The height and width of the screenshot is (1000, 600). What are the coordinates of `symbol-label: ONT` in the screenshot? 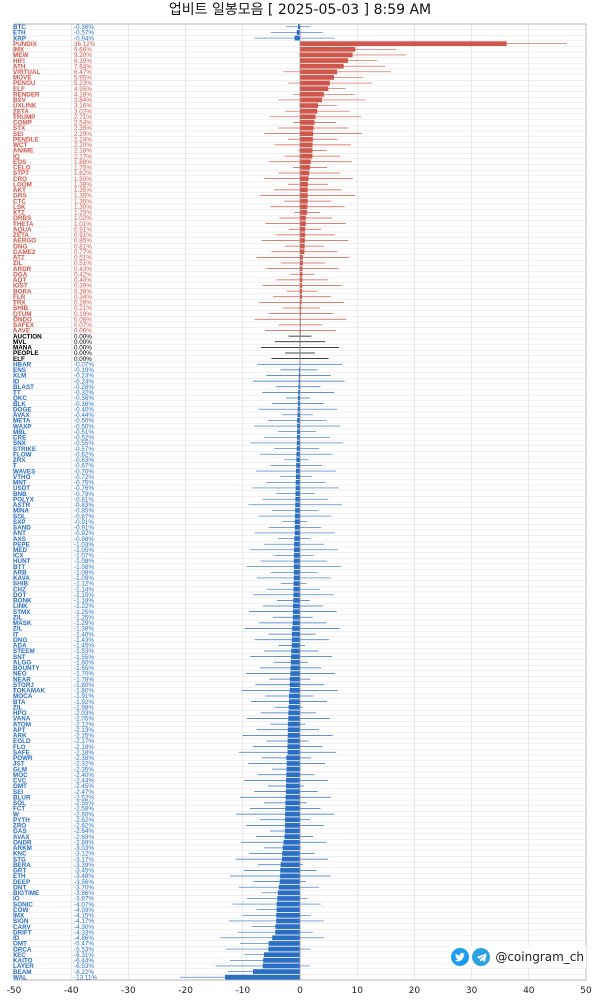 It's located at (19, 887).